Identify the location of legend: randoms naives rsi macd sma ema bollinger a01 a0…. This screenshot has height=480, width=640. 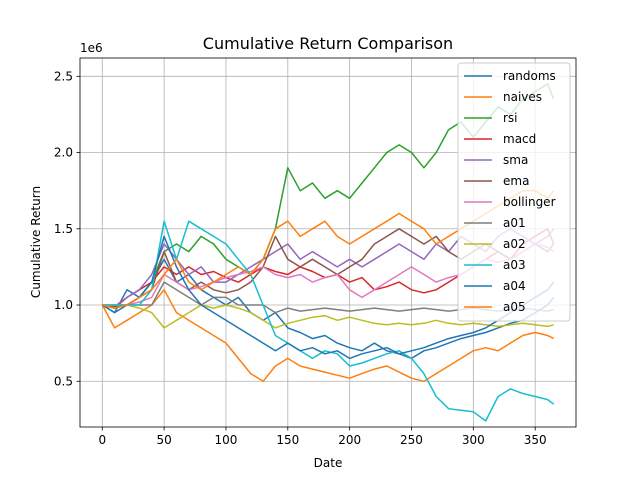
(514, 192).